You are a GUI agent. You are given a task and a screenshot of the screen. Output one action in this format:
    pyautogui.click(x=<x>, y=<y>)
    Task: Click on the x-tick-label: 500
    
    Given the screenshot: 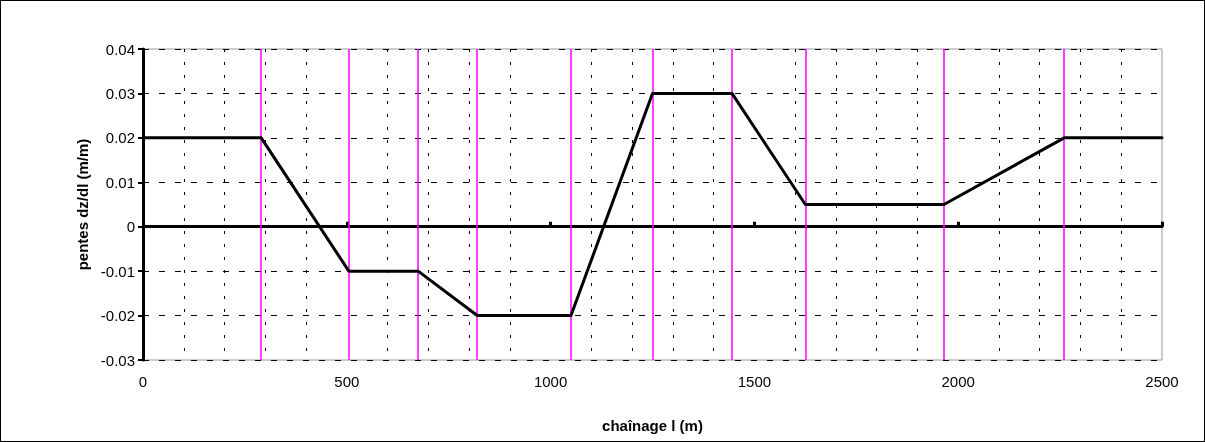 What is the action you would take?
    pyautogui.click(x=347, y=381)
    